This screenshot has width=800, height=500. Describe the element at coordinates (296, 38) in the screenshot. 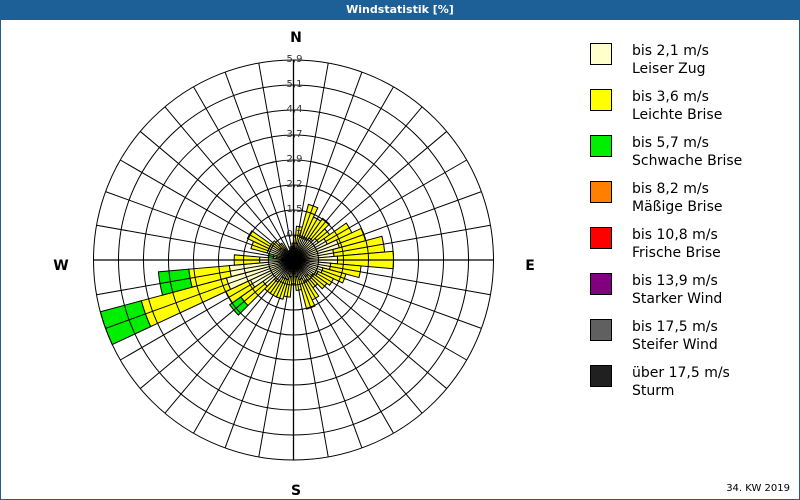

I see `compass-north: N` at that location.